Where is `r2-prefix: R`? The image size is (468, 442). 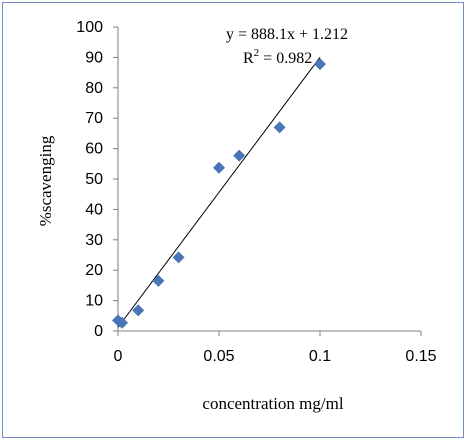 r2-prefix: R is located at coordinates (248, 58).